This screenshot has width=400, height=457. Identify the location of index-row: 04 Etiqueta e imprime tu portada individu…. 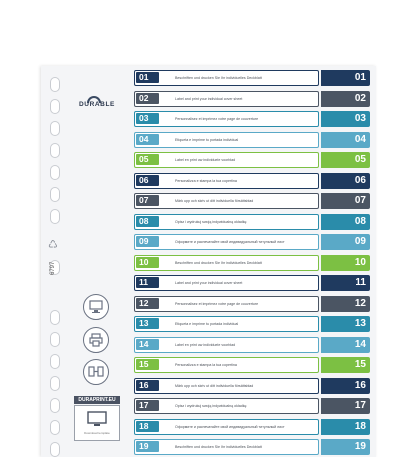
(252, 139).